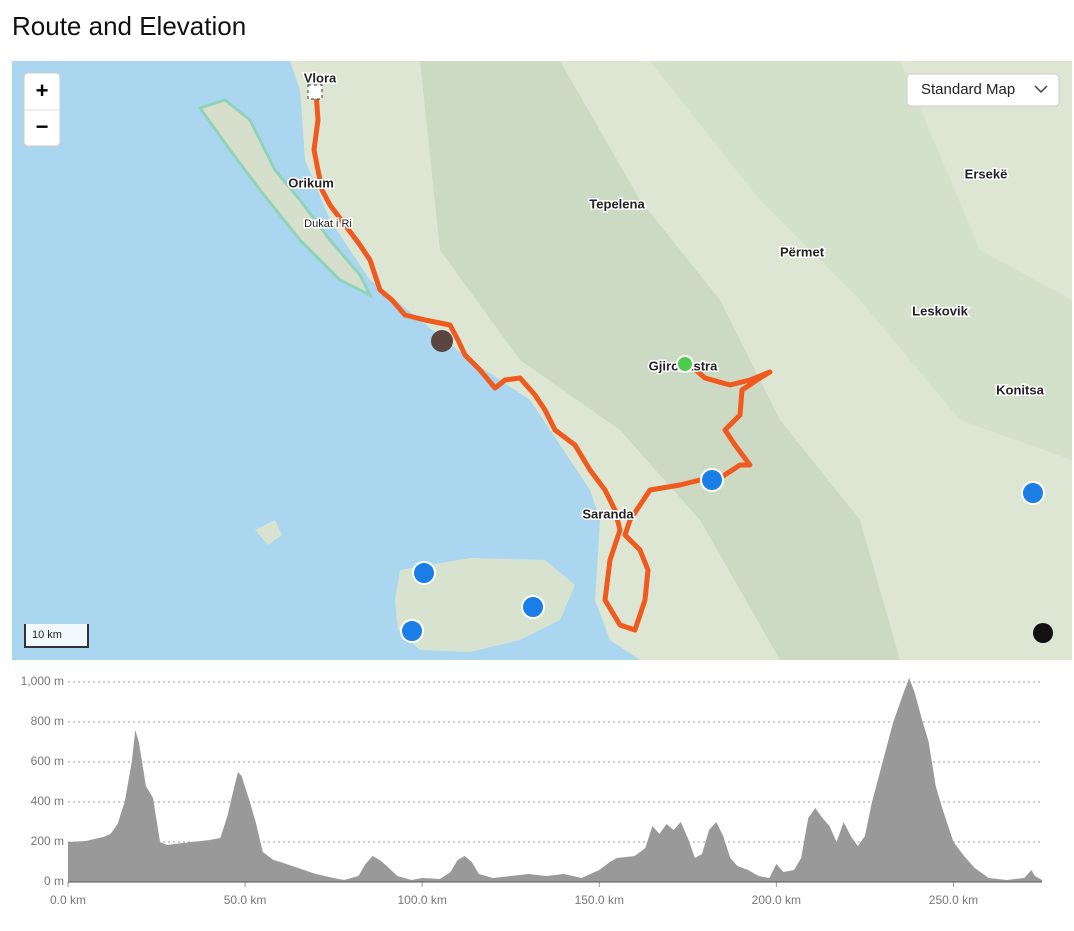 The image size is (1074, 931). What do you see at coordinates (802, 251) in the screenshot?
I see `place-label: Përmet` at bounding box center [802, 251].